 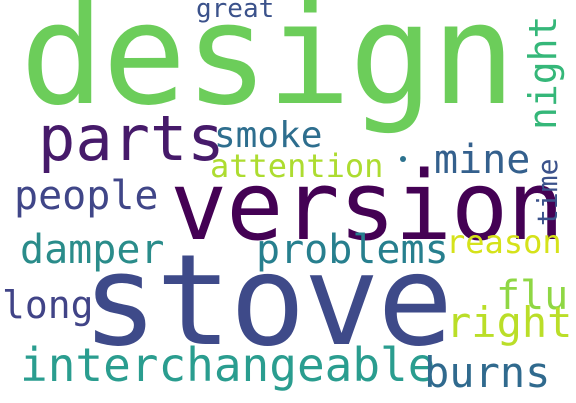 I want to click on word-smoke: smoke, so click(x=268, y=135).